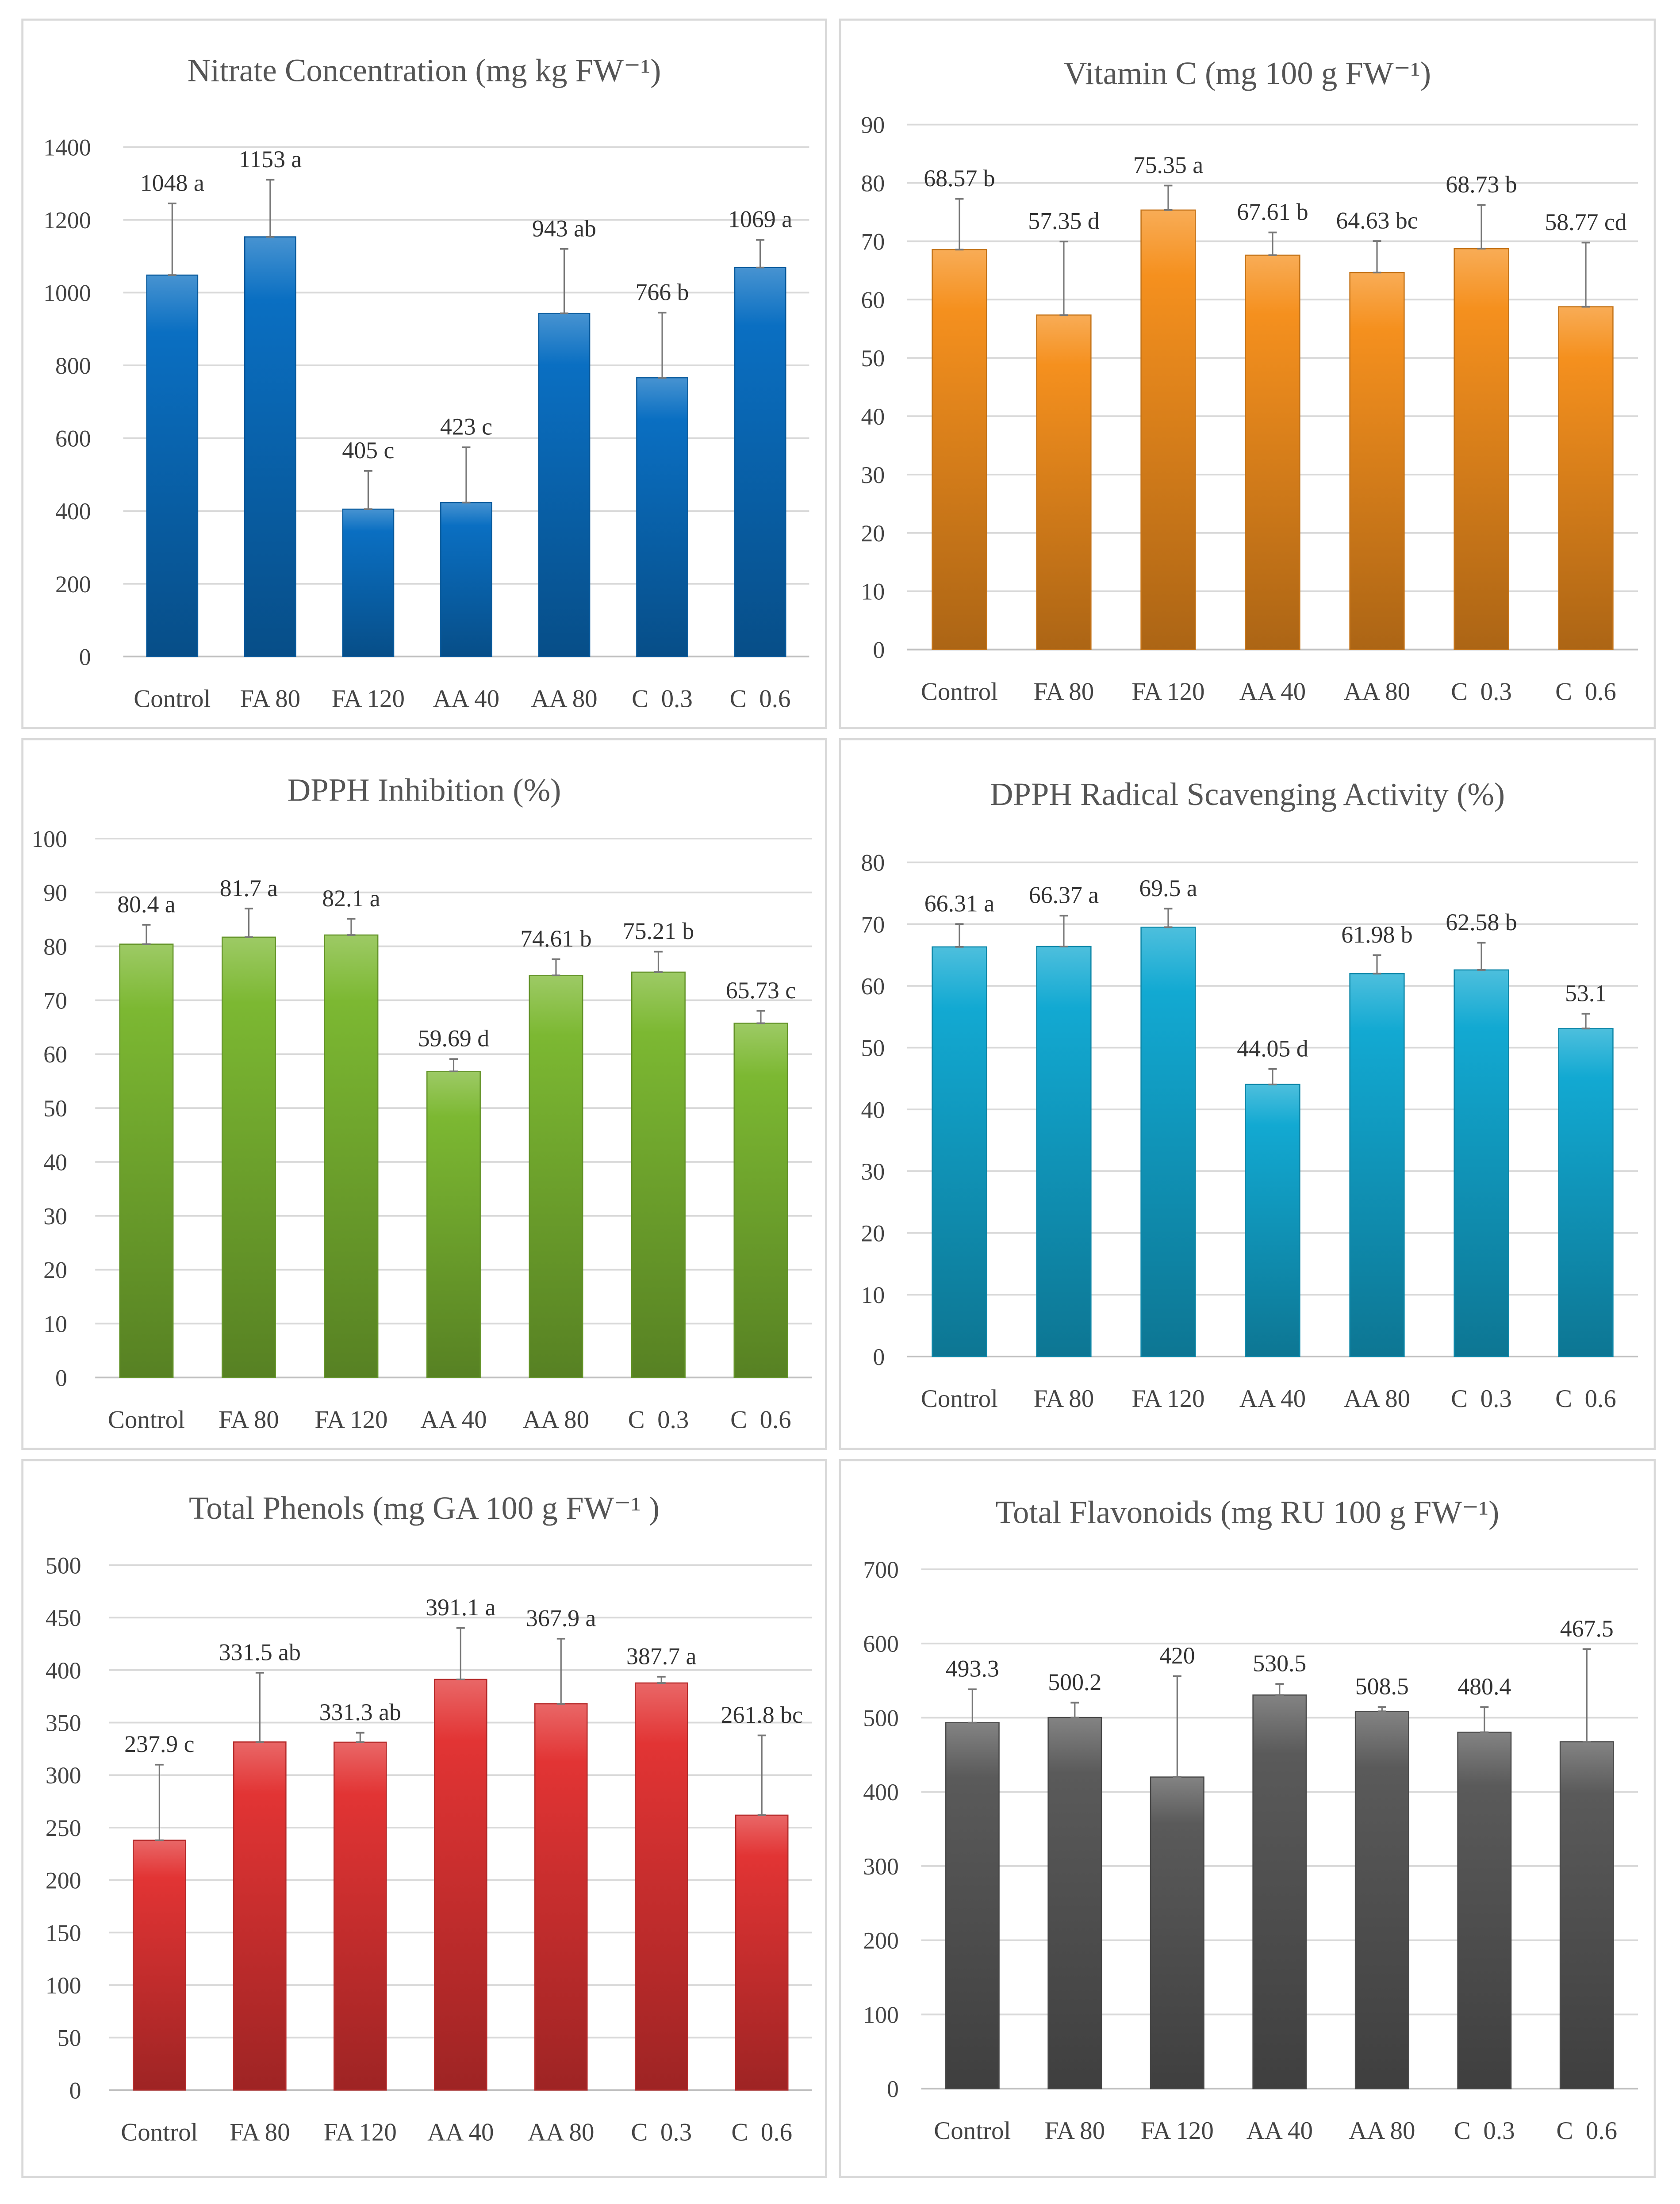 This screenshot has width=1680, height=2204. I want to click on data-label: 64.63 bc, so click(1377, 220).